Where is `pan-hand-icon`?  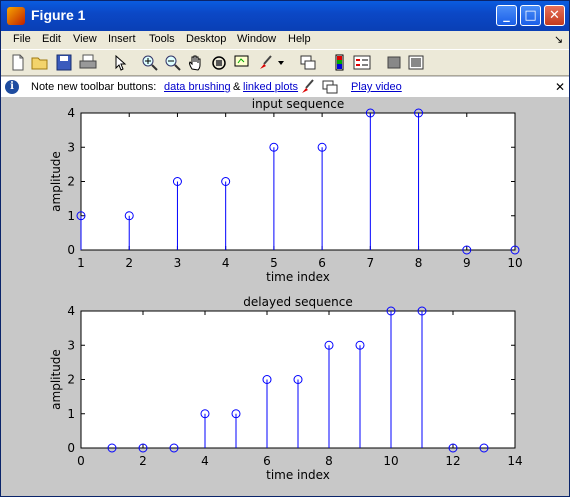 pan-hand-icon is located at coordinates (196, 62).